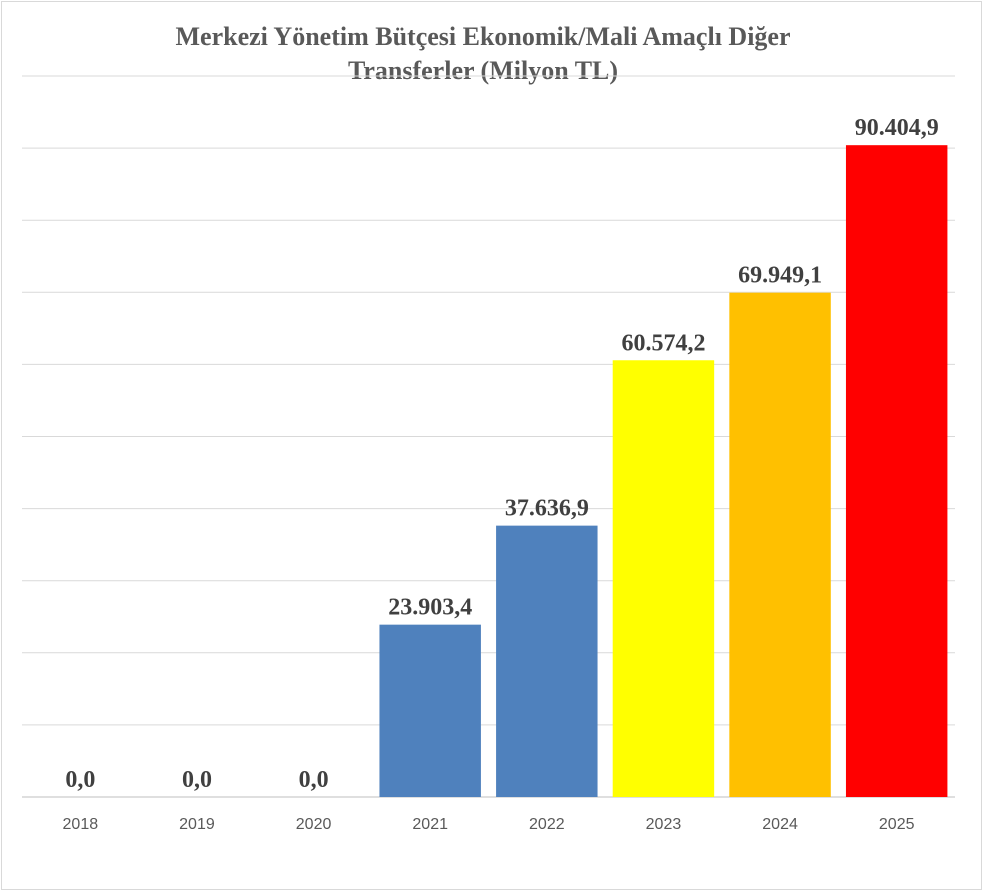  What do you see at coordinates (547, 509) in the screenshot?
I see `data-label-2022: 37.636,9` at bounding box center [547, 509].